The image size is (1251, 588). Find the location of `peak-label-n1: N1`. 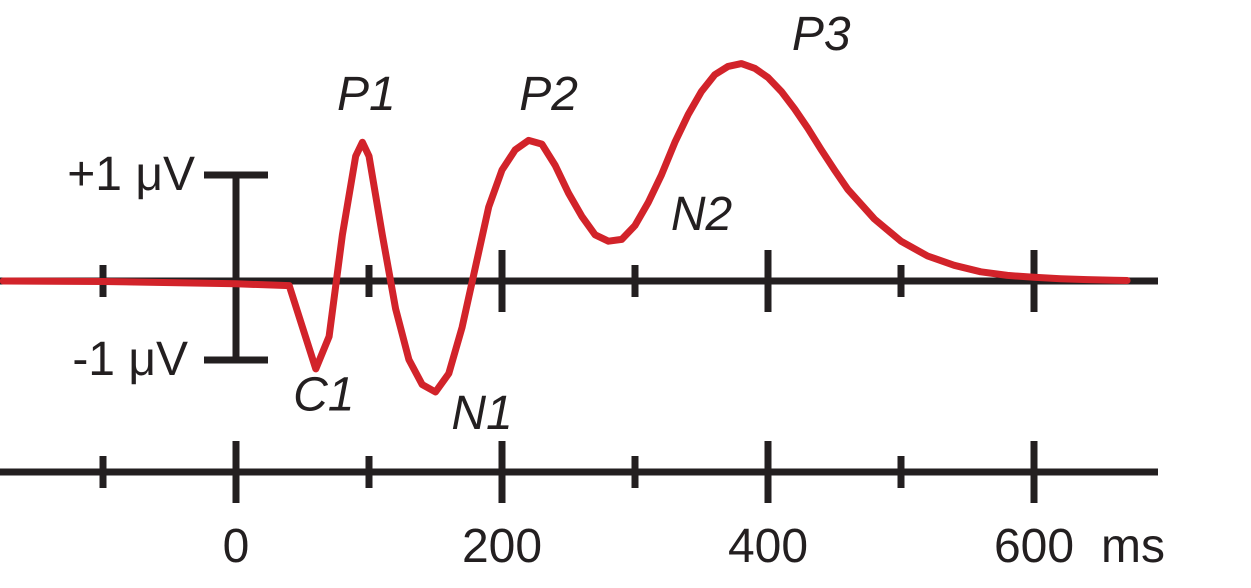

peak-label-n1: N1 is located at coordinates (481, 413).